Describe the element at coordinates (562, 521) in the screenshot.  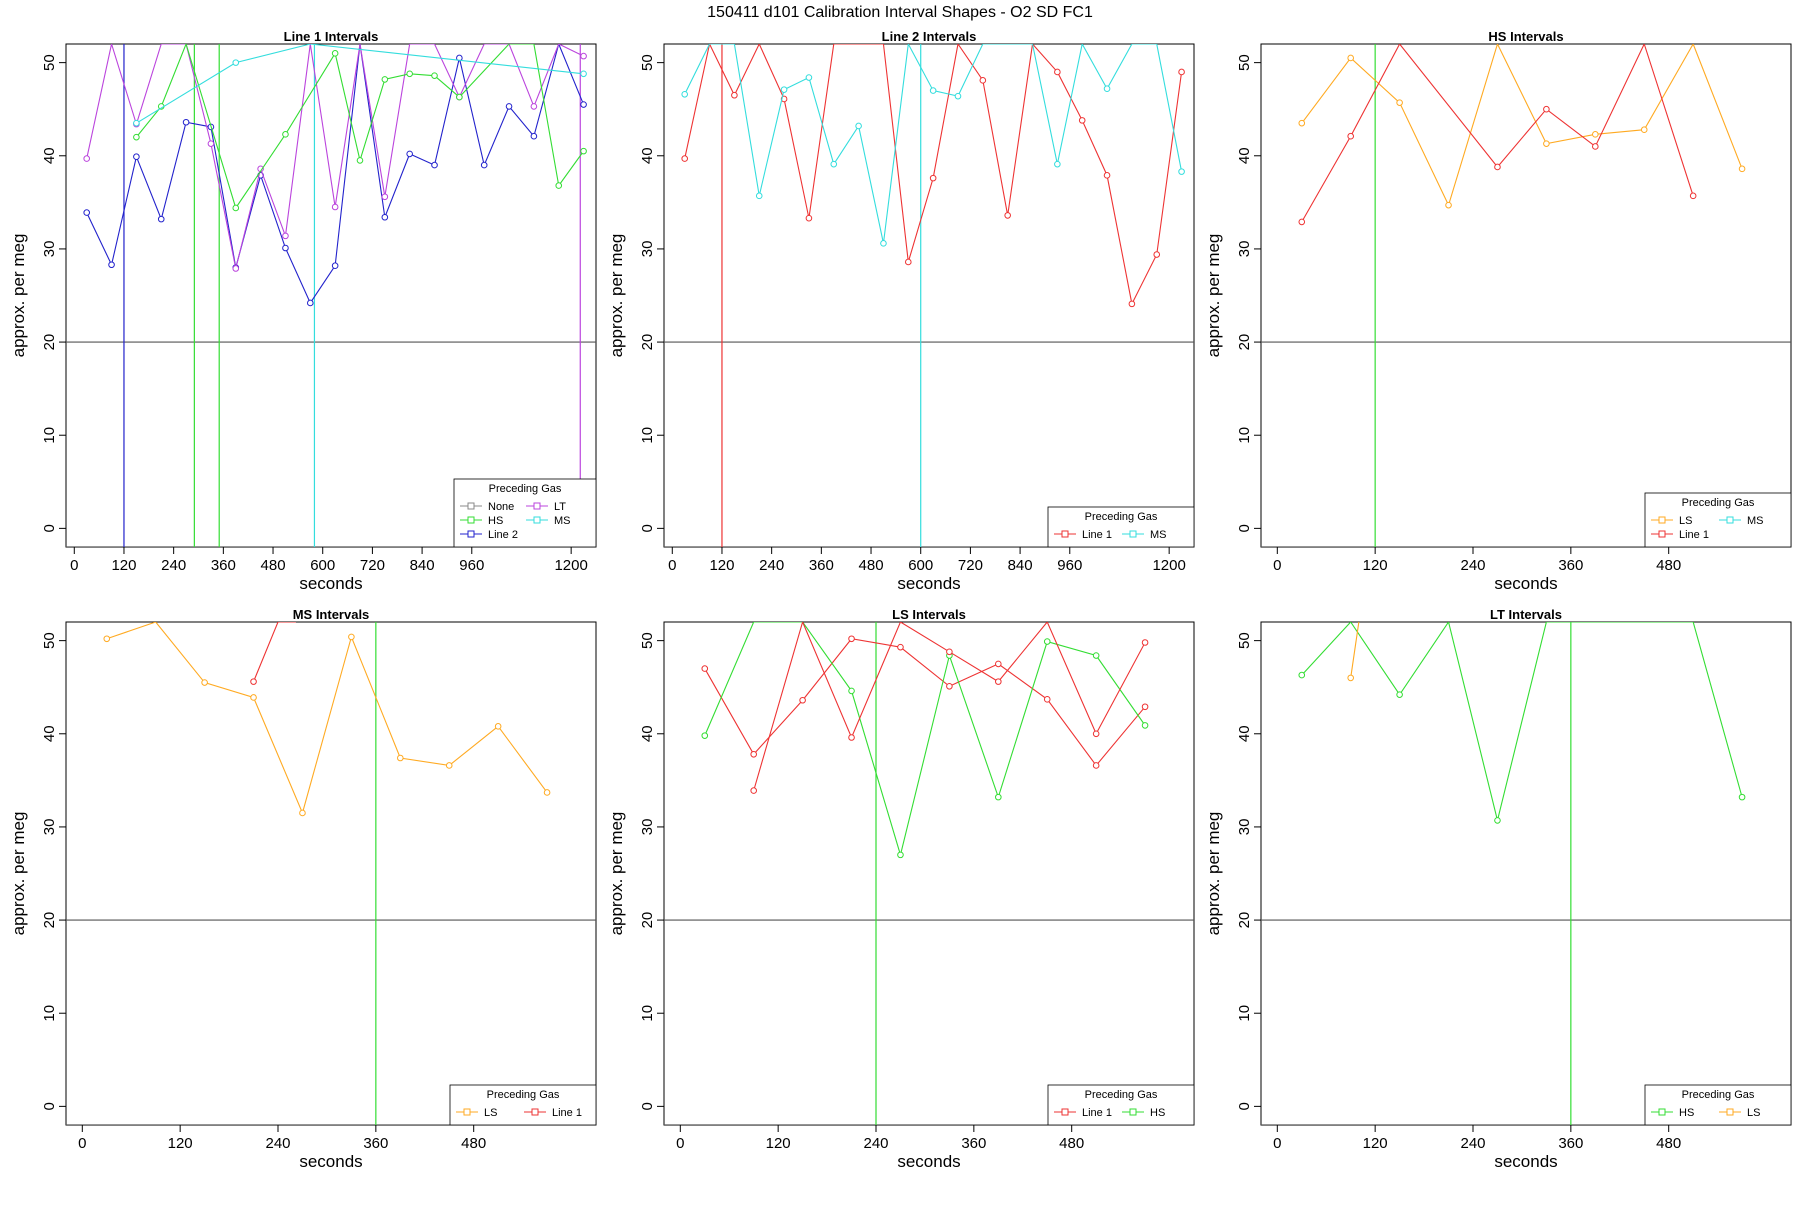
I see `legend-entry-label: MS` at that location.